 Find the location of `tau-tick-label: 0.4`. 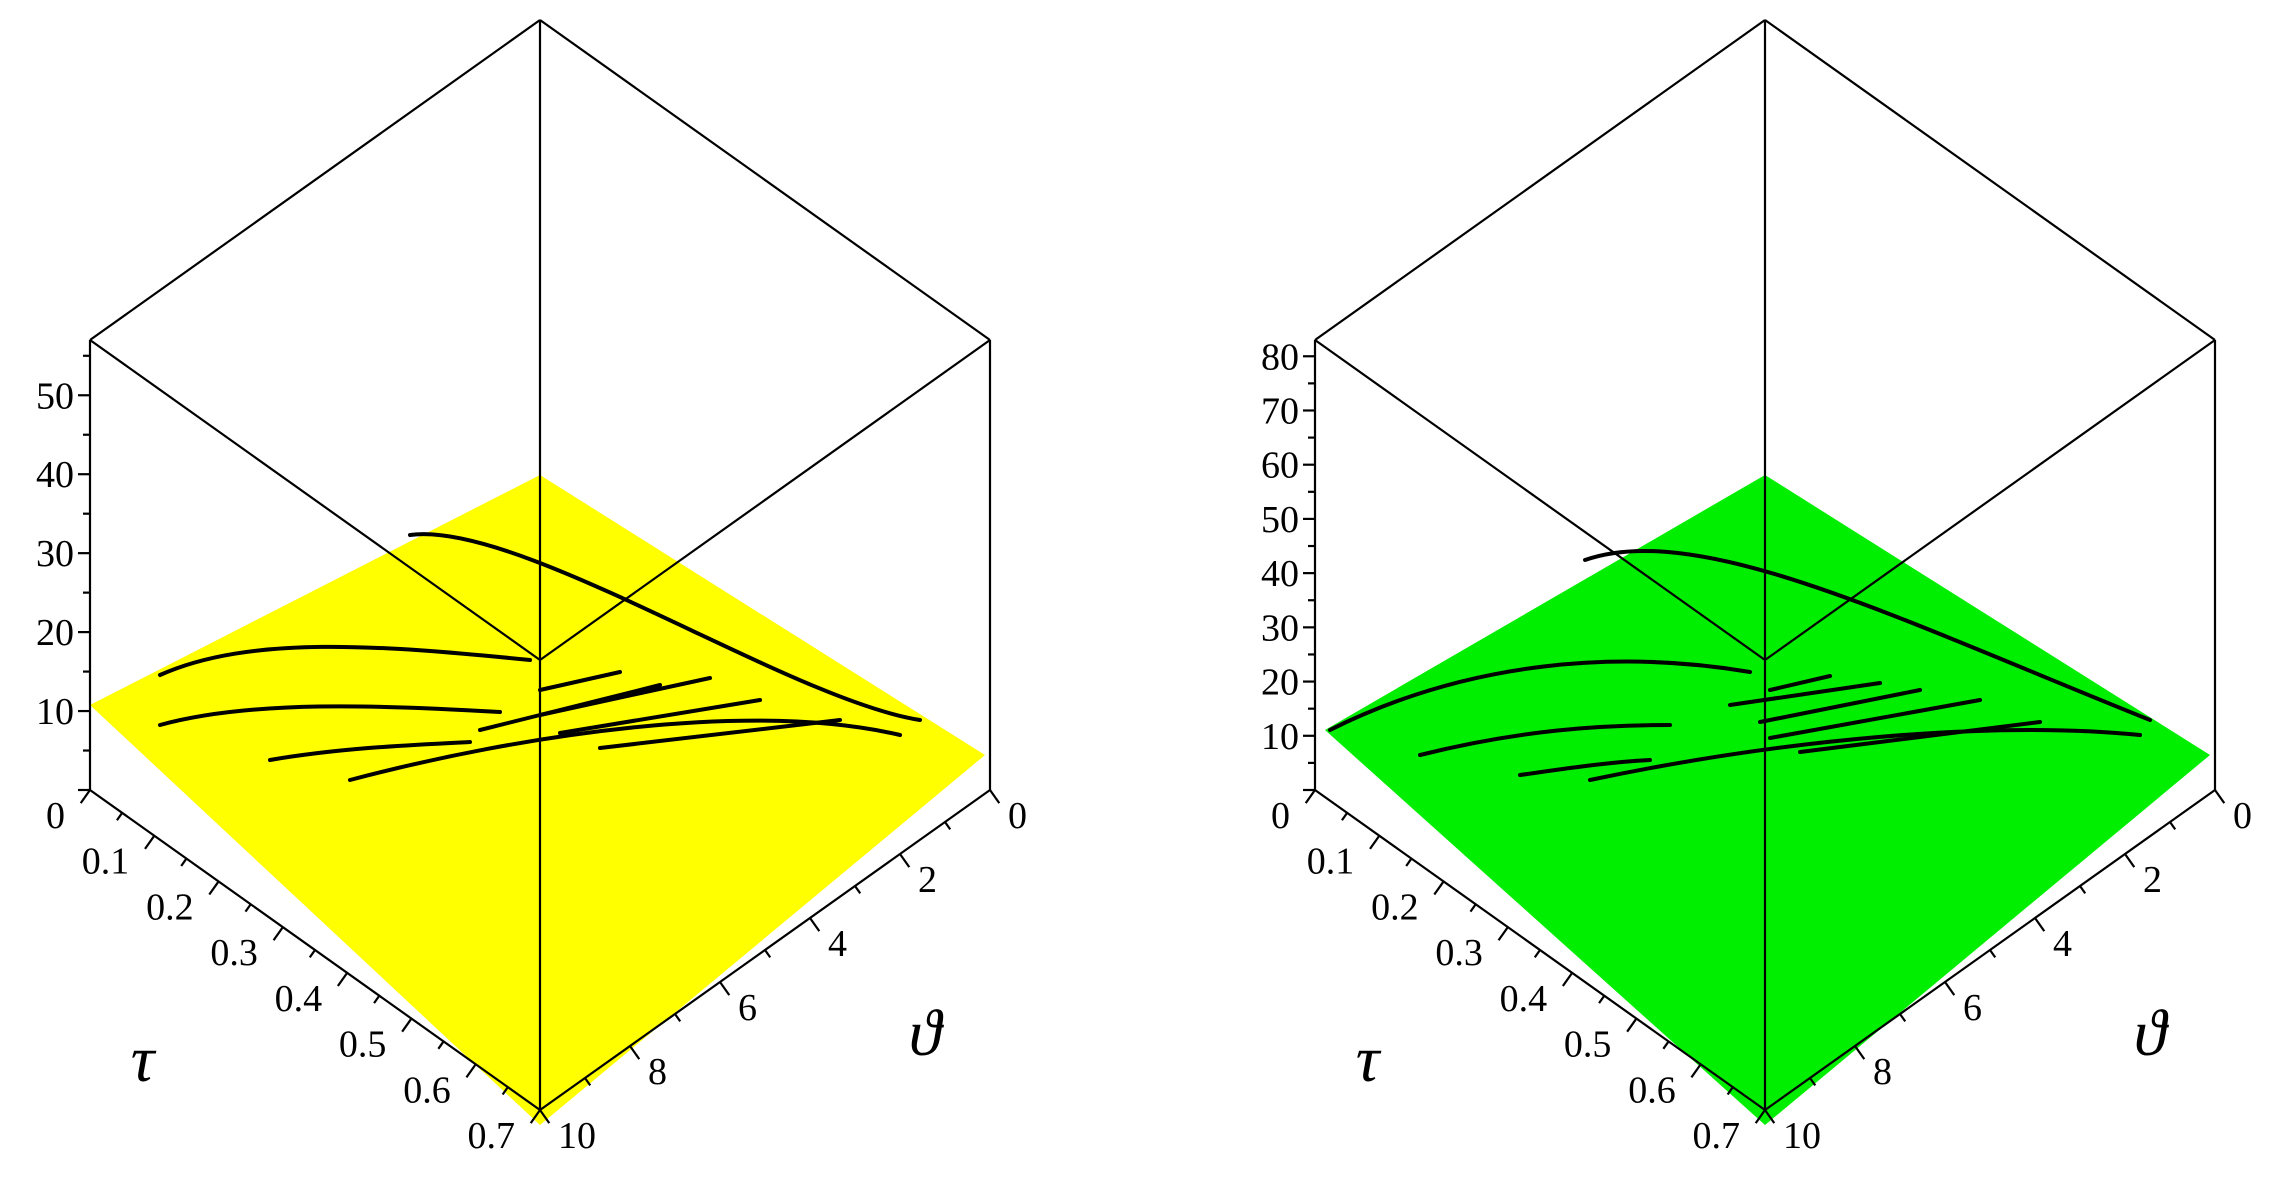

tau-tick-label: 0.4 is located at coordinates (299, 999).